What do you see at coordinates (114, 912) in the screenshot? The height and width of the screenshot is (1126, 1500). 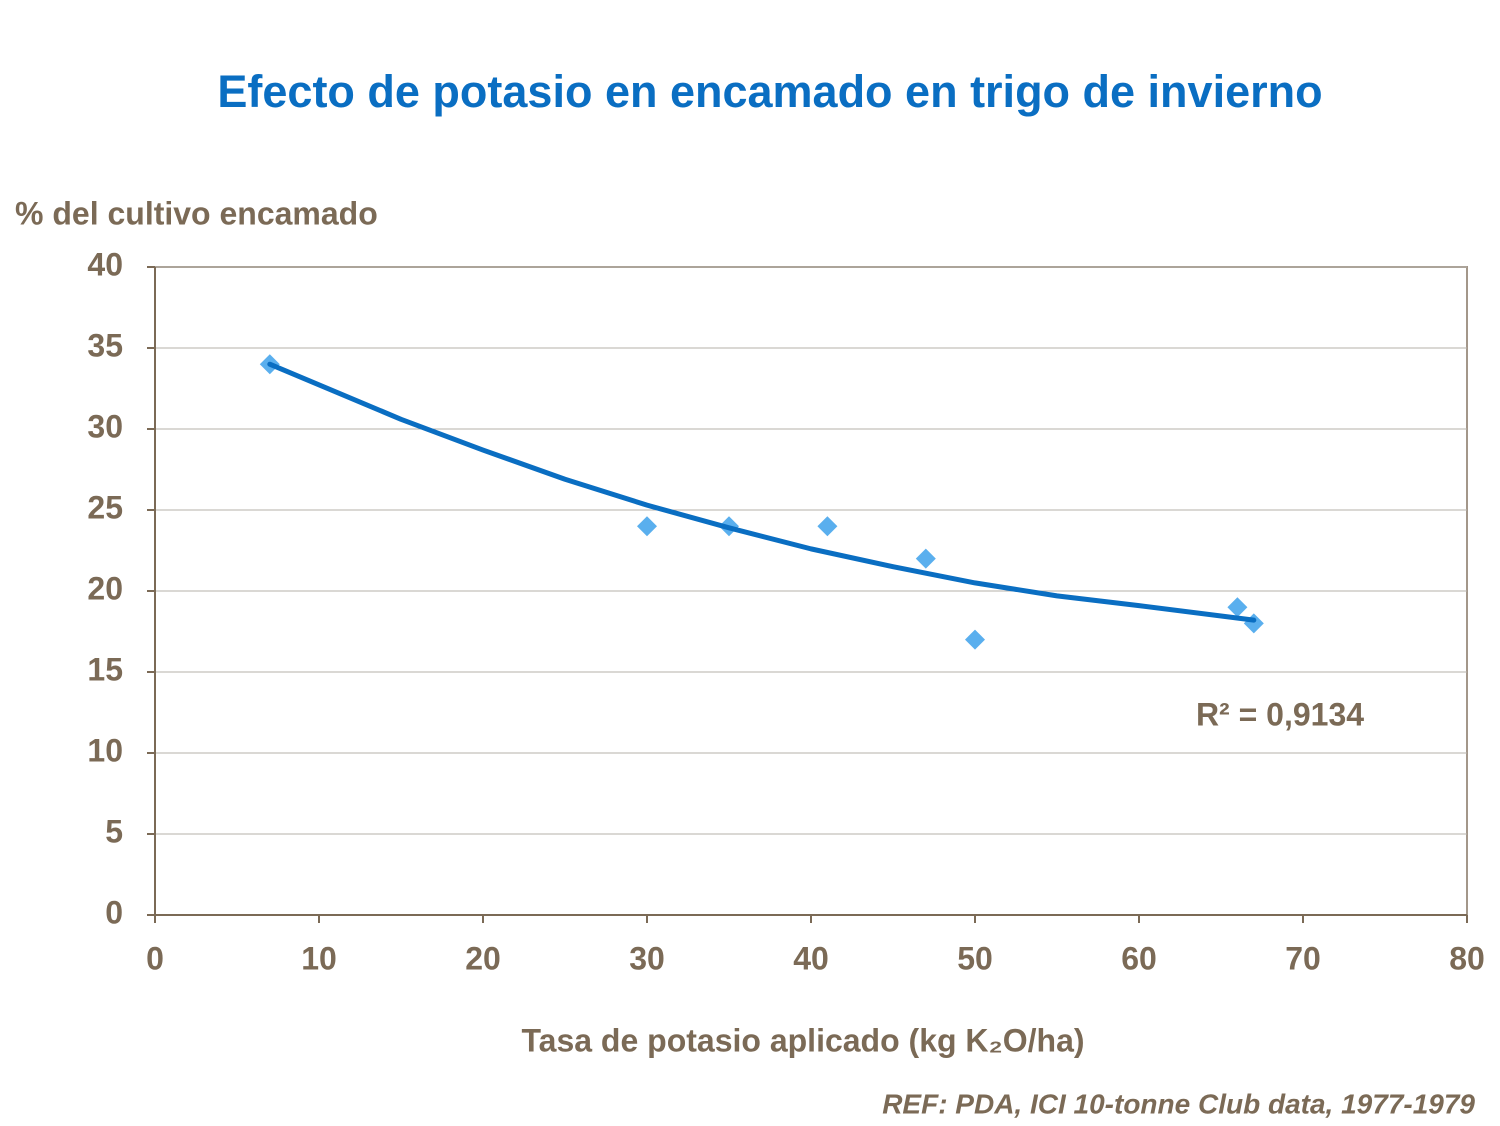 I see `y-tick-label: 0` at bounding box center [114, 912].